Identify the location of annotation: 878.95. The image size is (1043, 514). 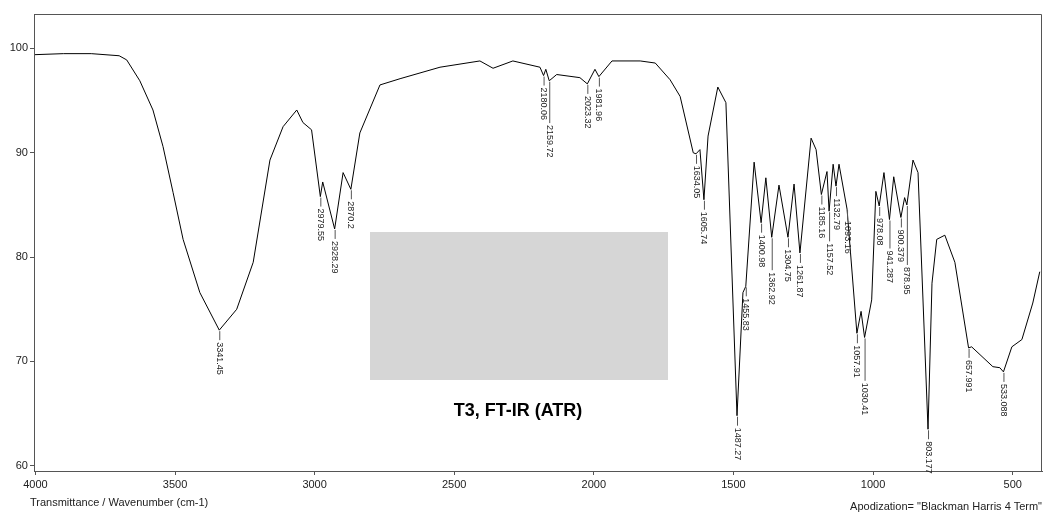
(907, 280).